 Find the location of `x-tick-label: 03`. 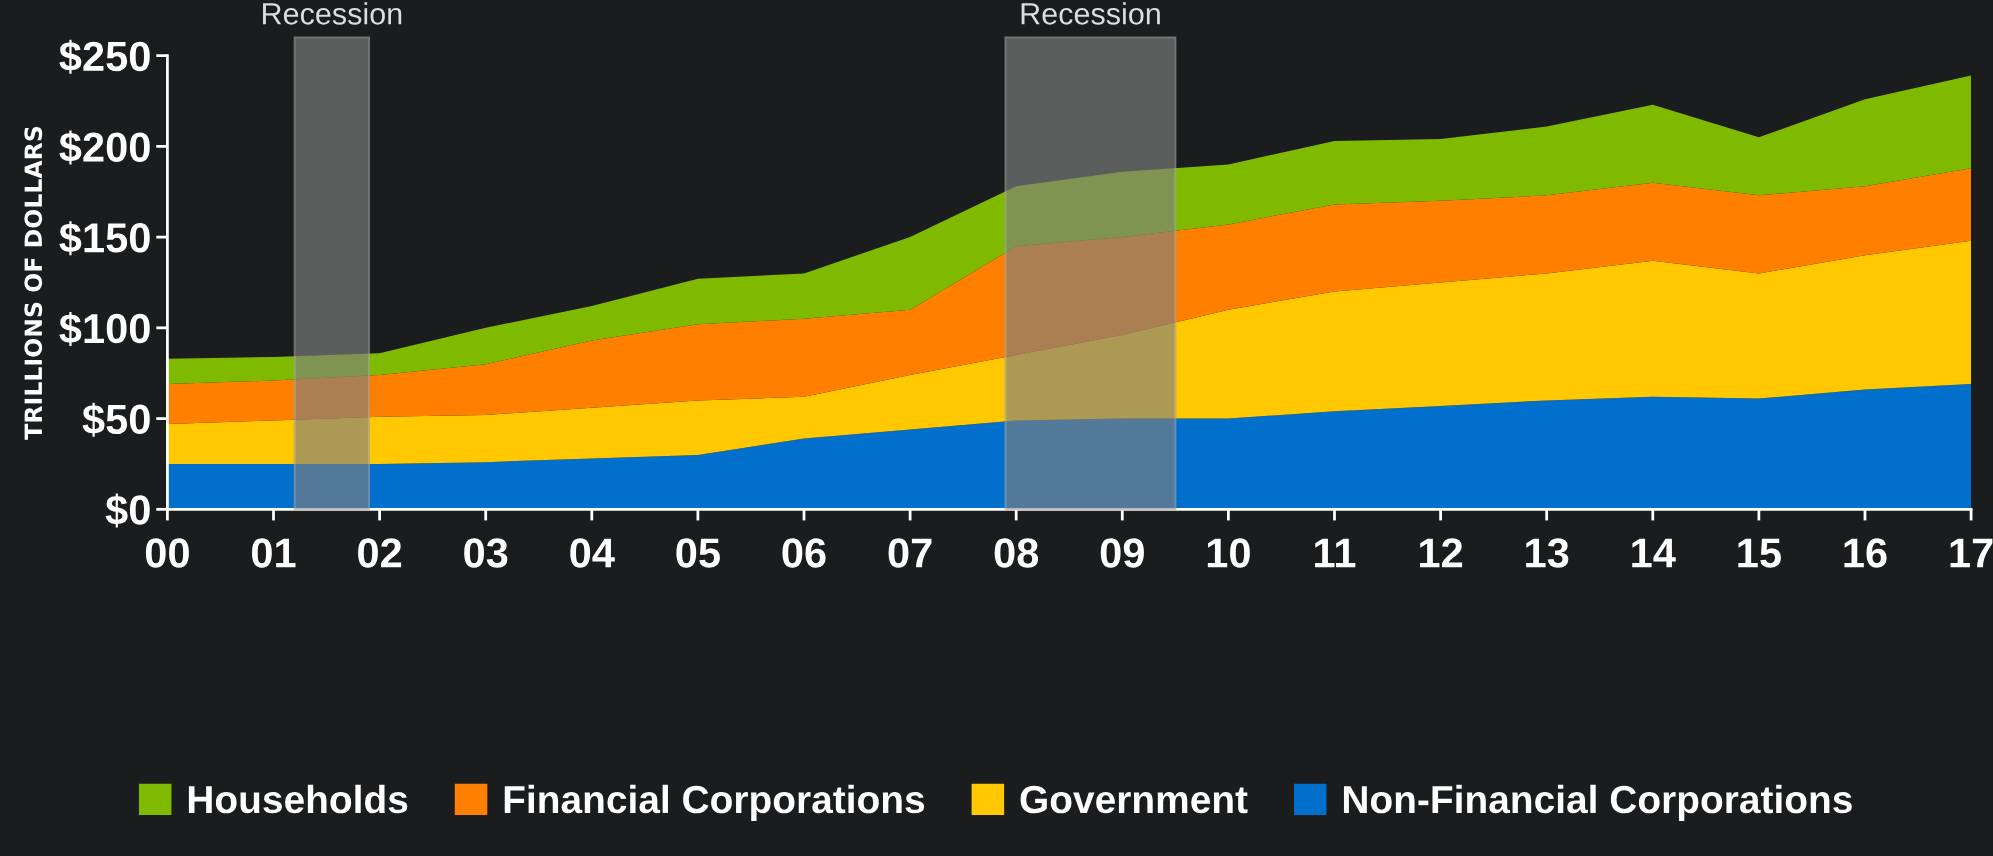

x-tick-label: 03 is located at coordinates (486, 553).